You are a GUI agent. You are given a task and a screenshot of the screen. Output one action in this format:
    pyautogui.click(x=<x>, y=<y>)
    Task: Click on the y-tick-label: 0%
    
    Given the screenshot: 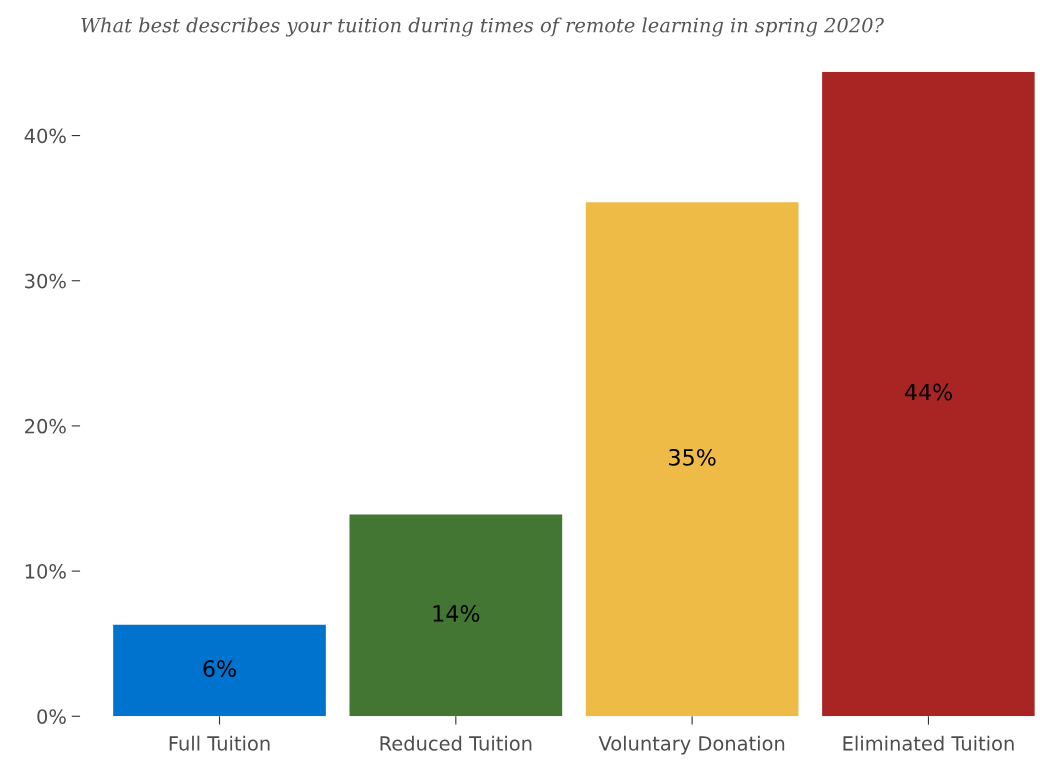 What is the action you would take?
    pyautogui.click(x=51, y=716)
    